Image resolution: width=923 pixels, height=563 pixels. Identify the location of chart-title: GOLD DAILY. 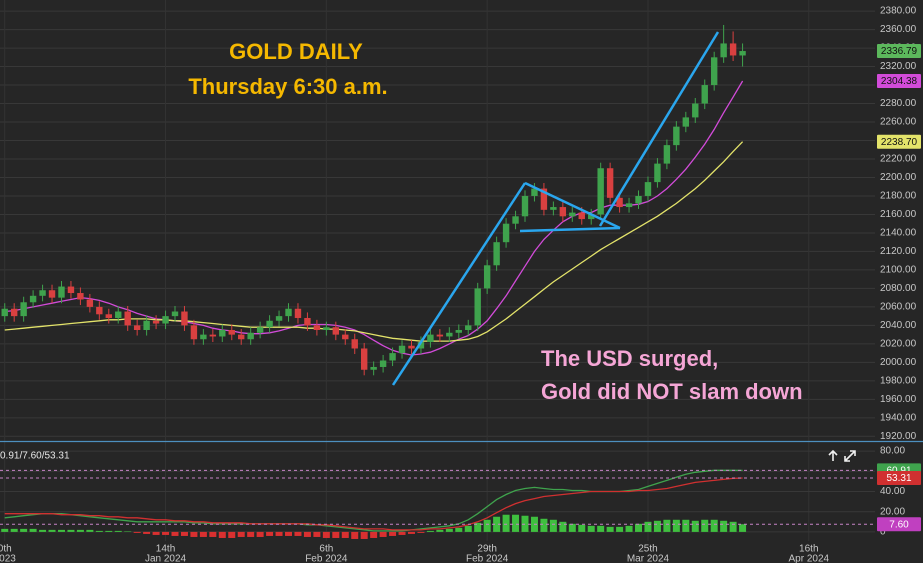
(296, 51).